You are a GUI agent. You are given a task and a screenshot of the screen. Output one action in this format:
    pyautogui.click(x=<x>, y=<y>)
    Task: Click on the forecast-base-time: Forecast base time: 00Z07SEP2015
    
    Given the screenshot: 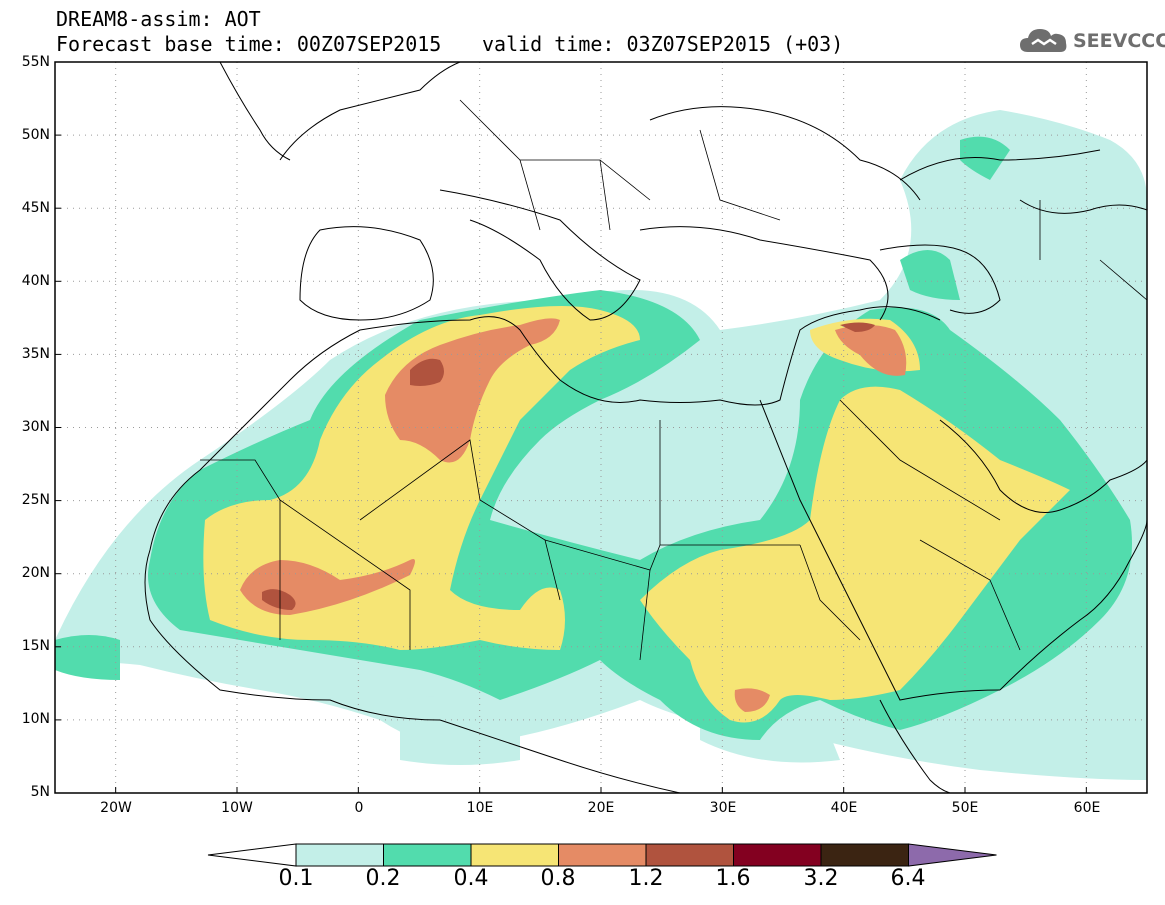 What is the action you would take?
    pyautogui.click(x=249, y=44)
    